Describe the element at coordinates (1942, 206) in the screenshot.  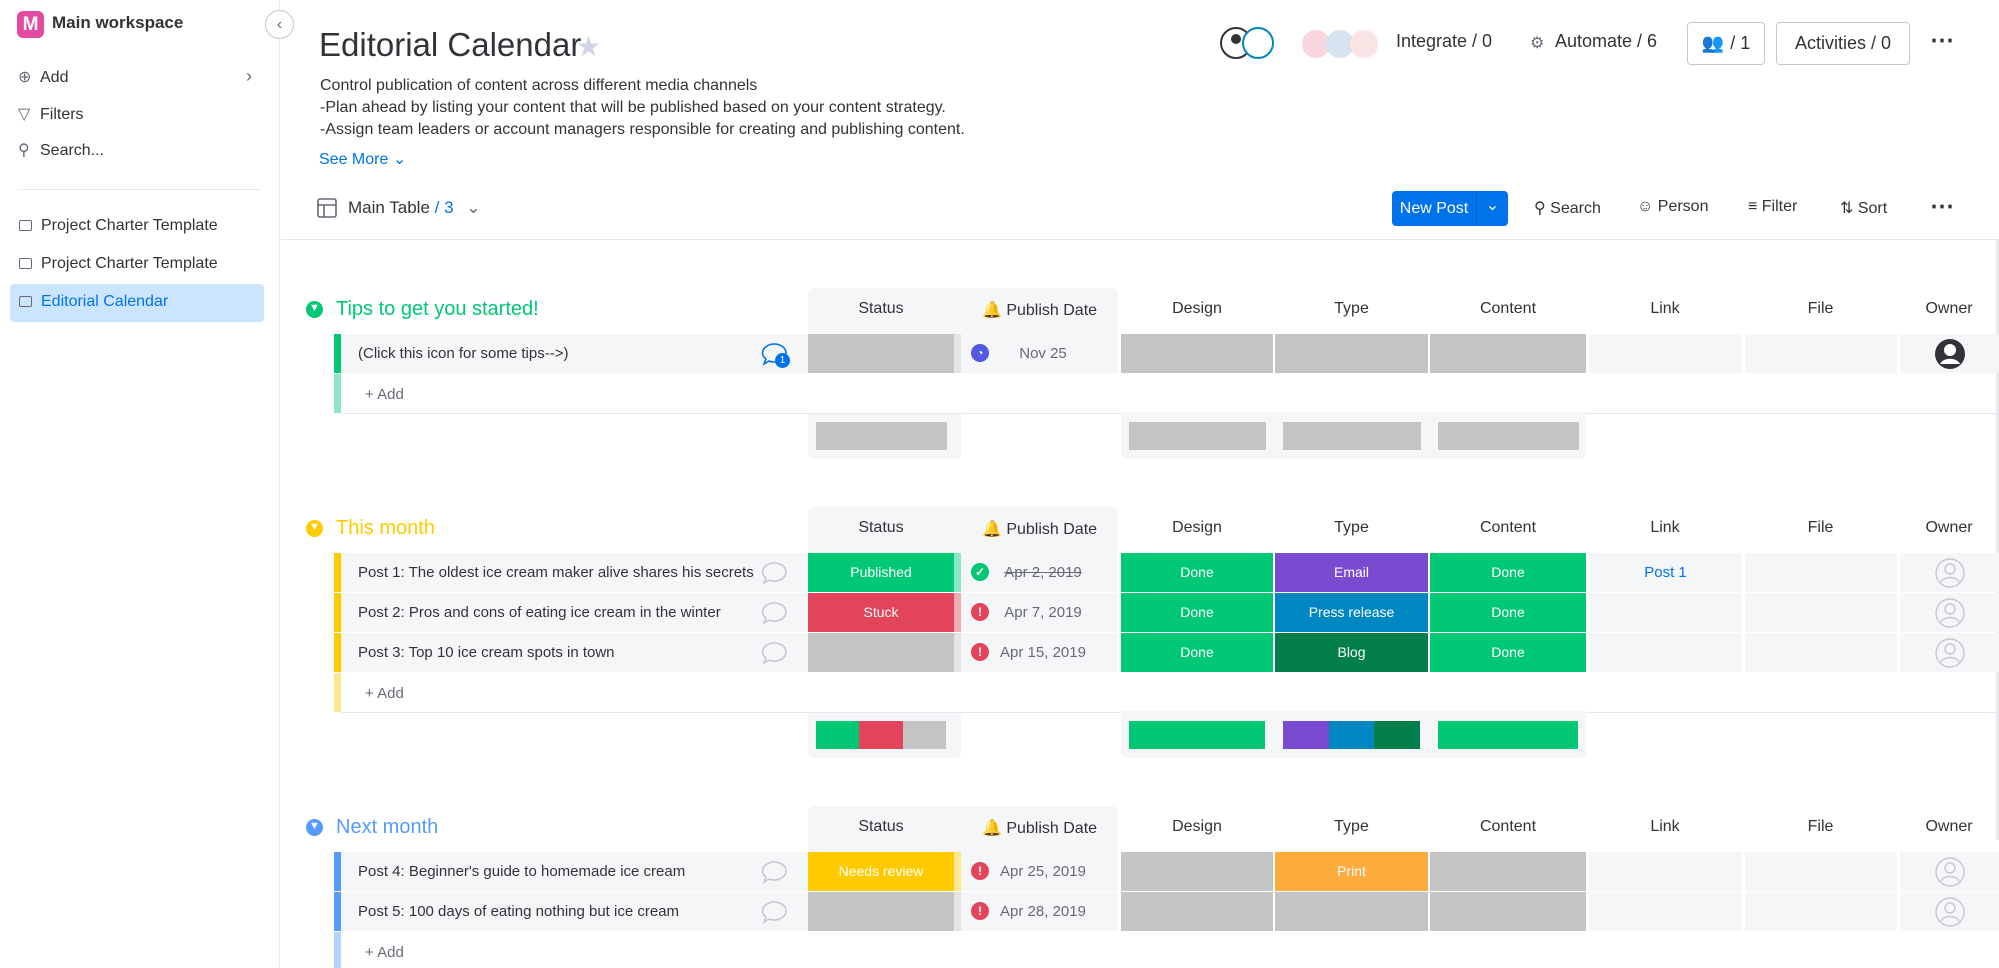
I see `toolbar-more: ⋯` at that location.